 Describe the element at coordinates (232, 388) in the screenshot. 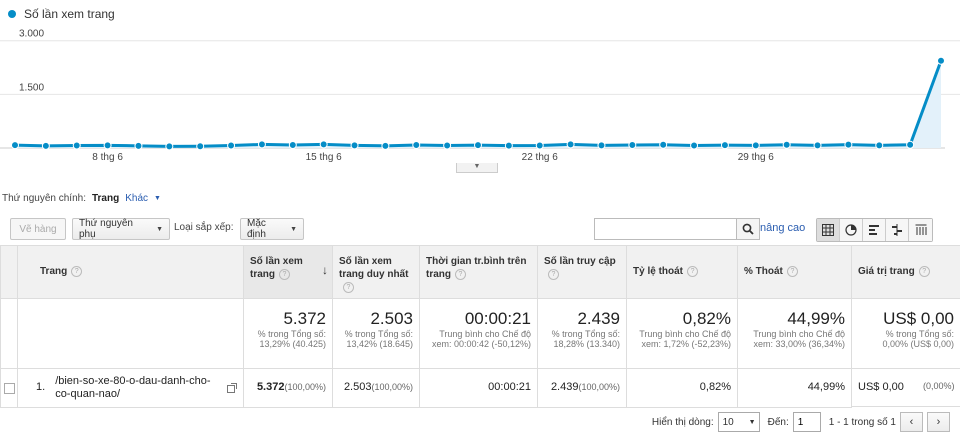

I see `open-link-icon` at that location.